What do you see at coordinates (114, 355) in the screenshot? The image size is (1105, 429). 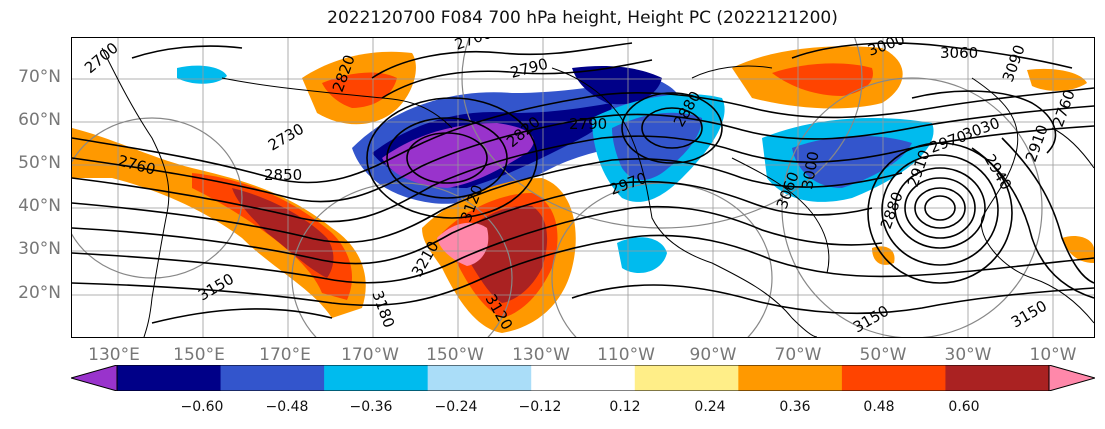 I see `lon-label-130e: 130°E` at bounding box center [114, 355].